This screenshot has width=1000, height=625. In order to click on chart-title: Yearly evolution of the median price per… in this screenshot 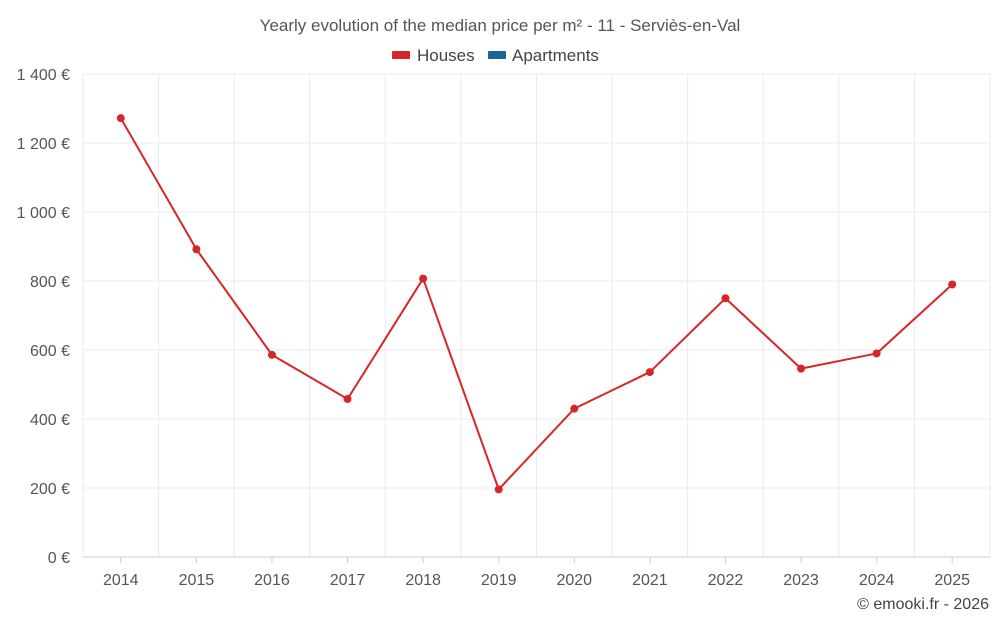, I will do `click(500, 25)`.